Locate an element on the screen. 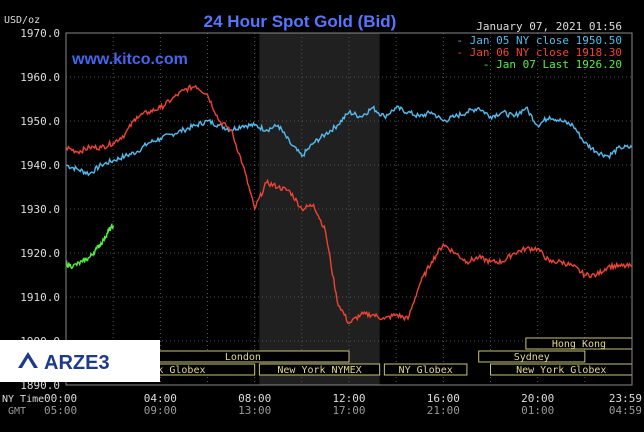  x-tick-label-gmt: 21:00 is located at coordinates (443, 410).